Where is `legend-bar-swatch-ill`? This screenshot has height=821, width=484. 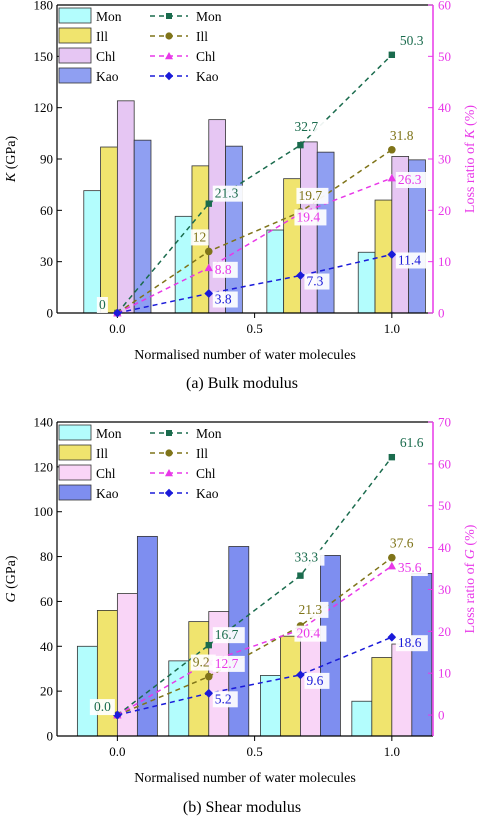 legend-bar-swatch-ill is located at coordinates (75, 452).